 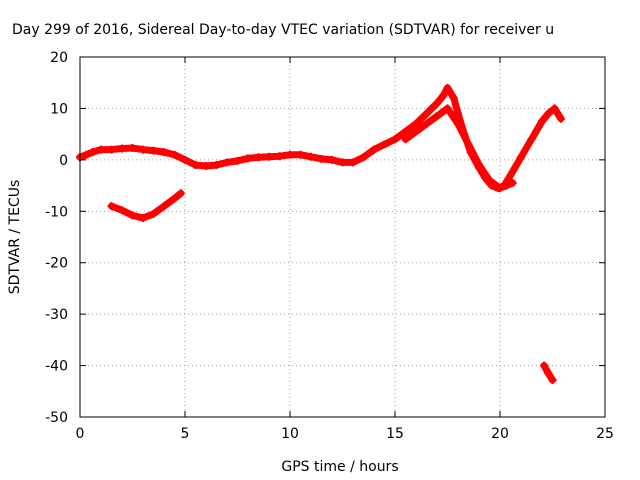 What do you see at coordinates (185, 434) in the screenshot?
I see `x-tick-label: 5` at bounding box center [185, 434].